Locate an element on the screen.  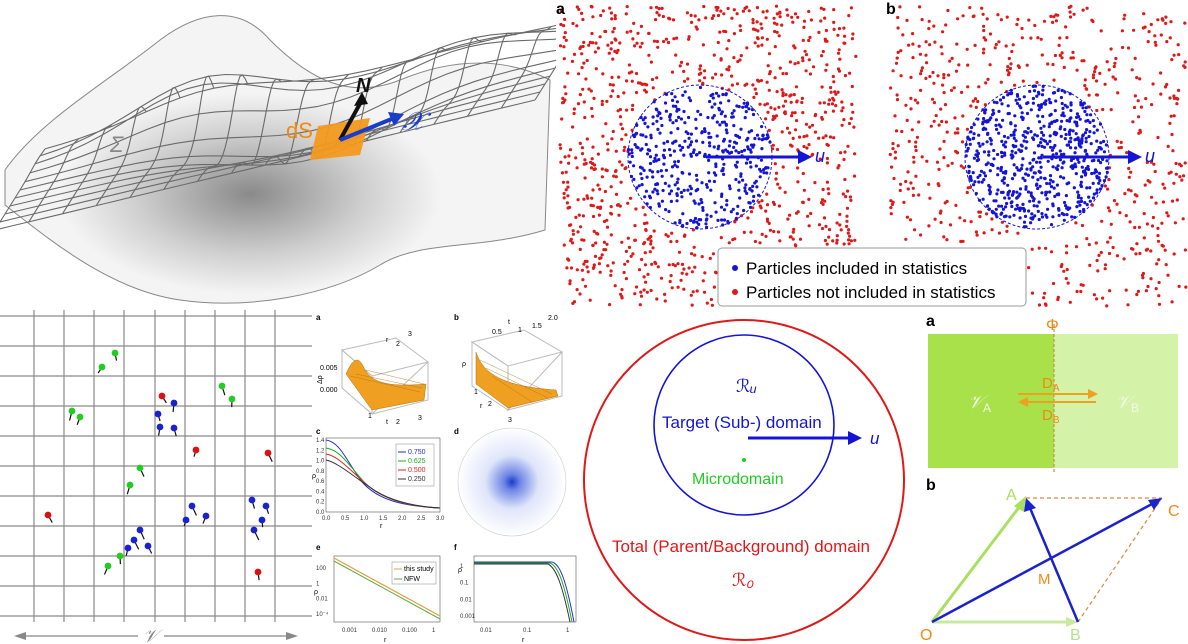
total-domain-circle is located at coordinates (744, 480).